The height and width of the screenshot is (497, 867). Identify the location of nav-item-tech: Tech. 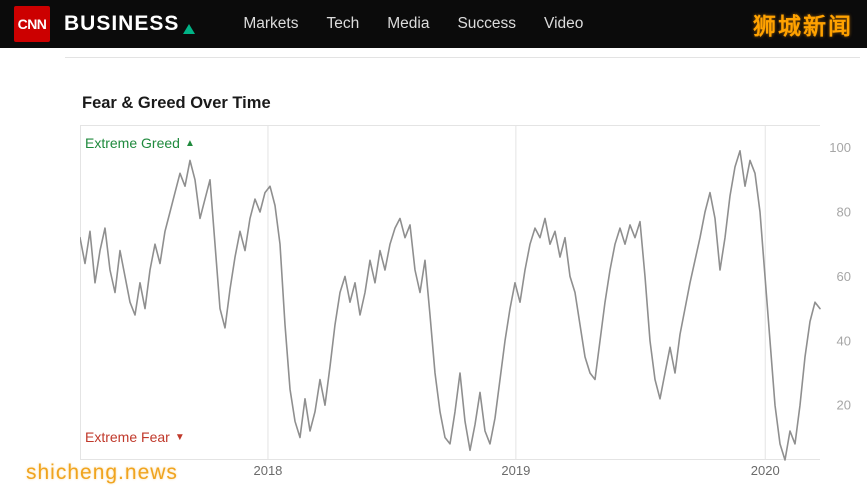
(343, 23).